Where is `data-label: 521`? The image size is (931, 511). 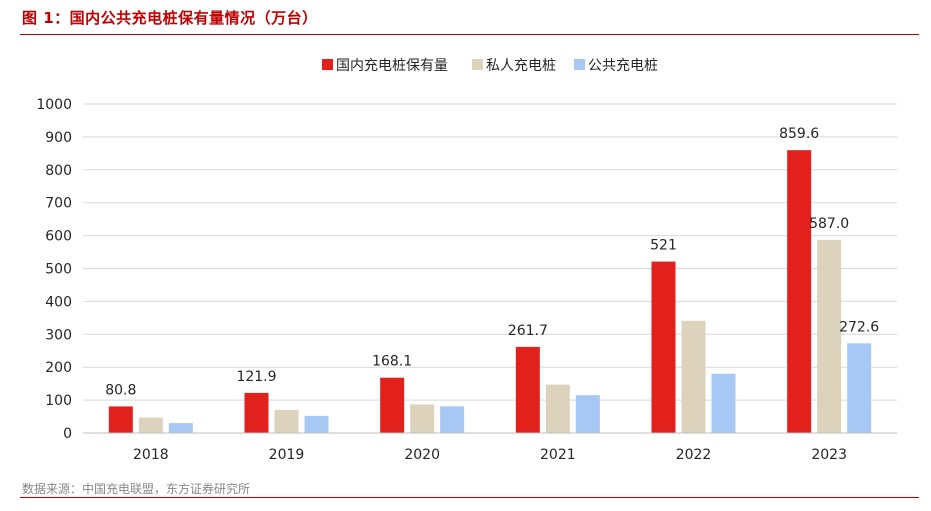
data-label: 521 is located at coordinates (663, 246).